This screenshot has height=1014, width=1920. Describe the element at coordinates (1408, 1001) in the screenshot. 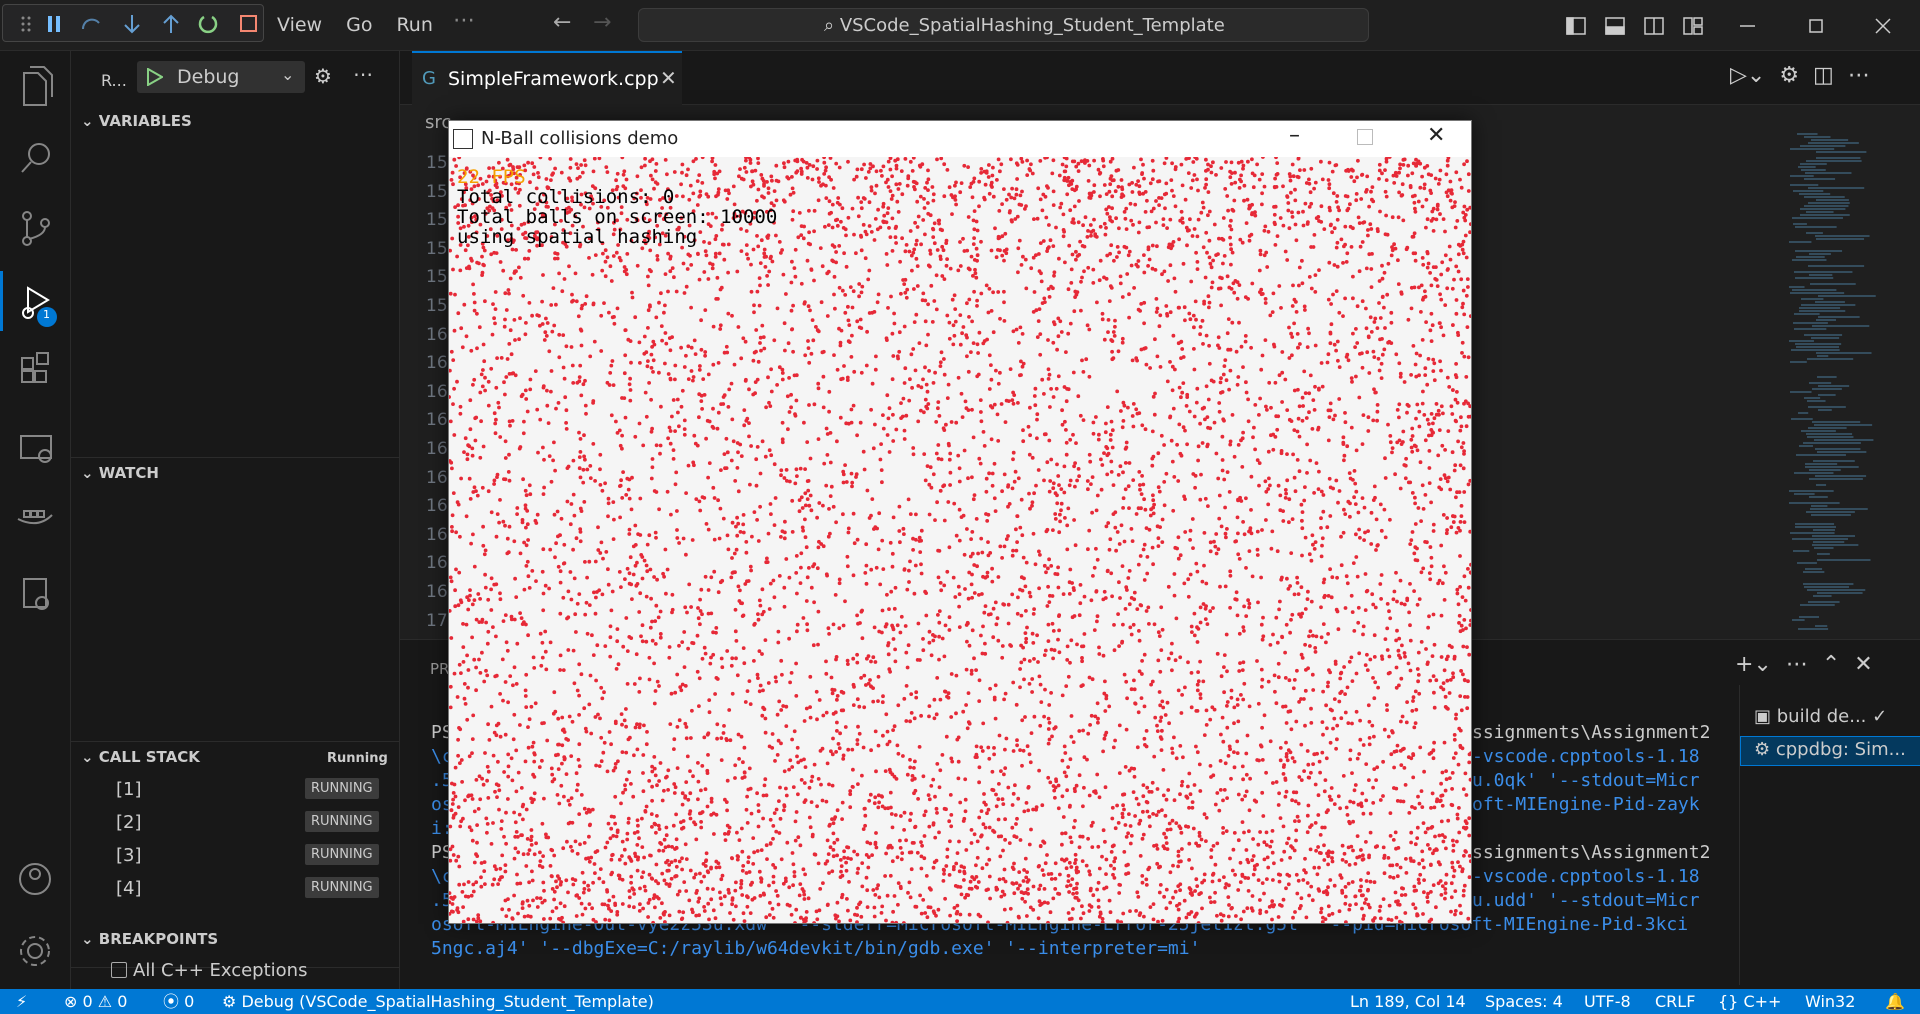

I see `position: Ln 189, Col 14` at that location.